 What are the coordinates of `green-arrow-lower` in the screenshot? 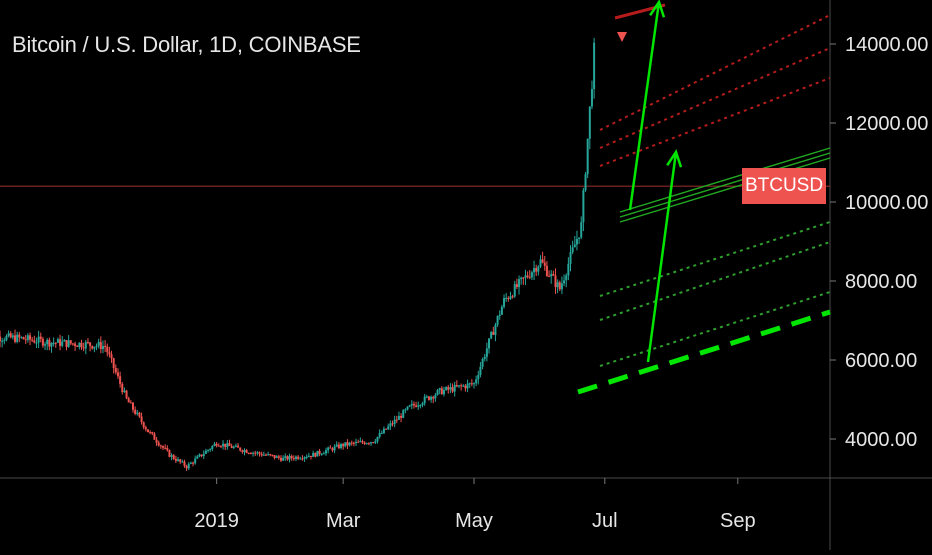 It's located at (662, 257).